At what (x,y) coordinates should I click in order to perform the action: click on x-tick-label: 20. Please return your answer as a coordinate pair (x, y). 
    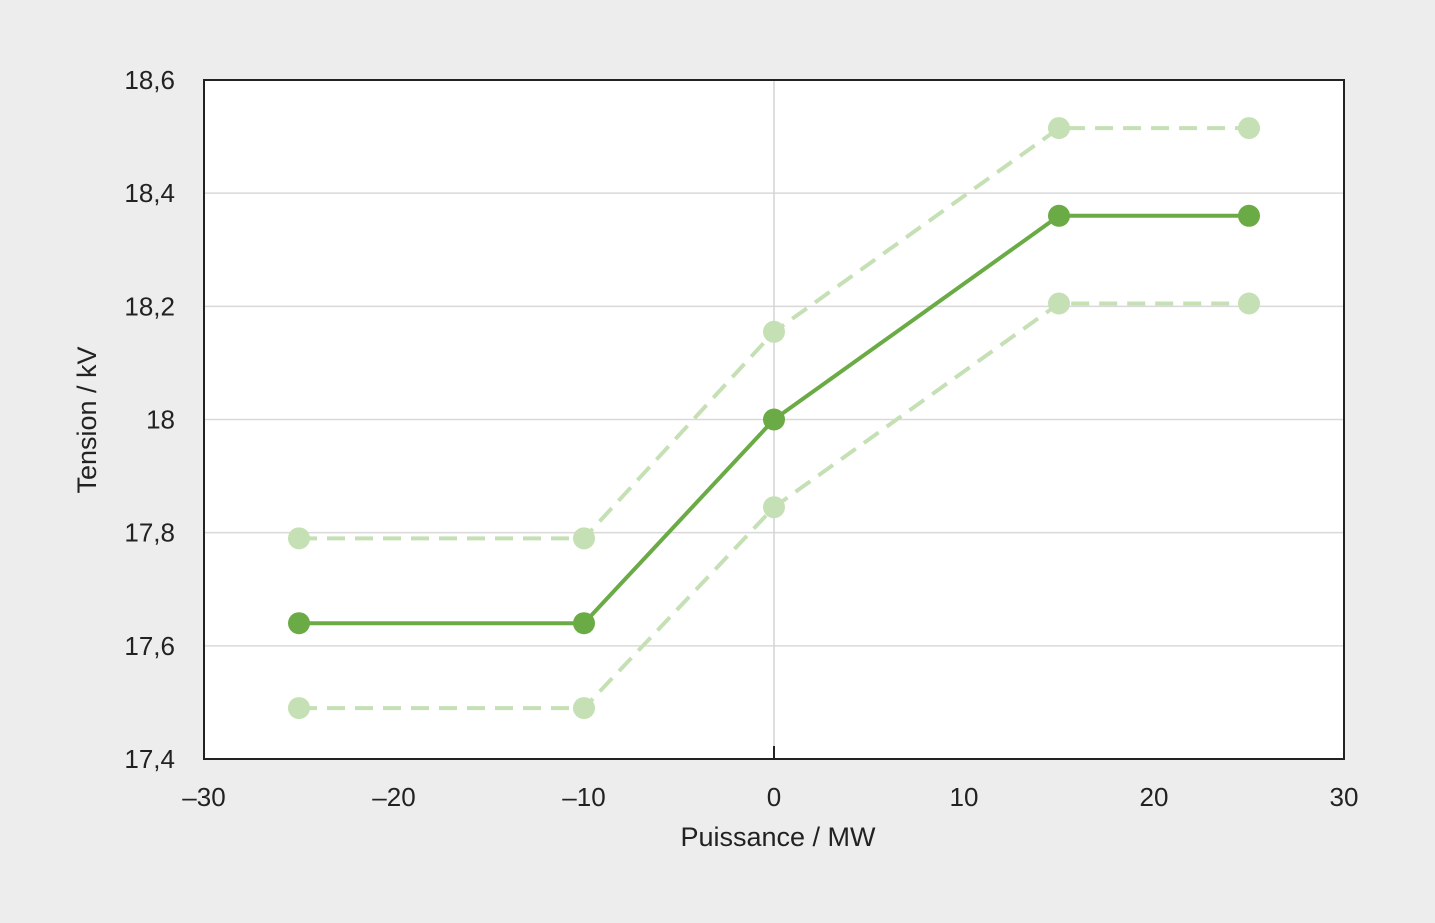
    Looking at the image, I should click on (1154, 797).